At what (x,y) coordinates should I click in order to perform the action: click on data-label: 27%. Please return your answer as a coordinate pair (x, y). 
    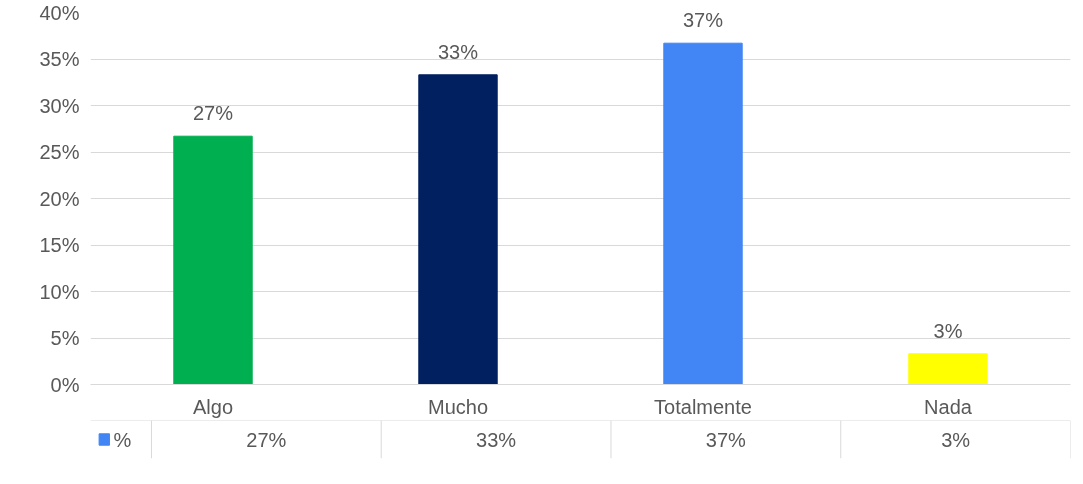
    Looking at the image, I should click on (266, 439).